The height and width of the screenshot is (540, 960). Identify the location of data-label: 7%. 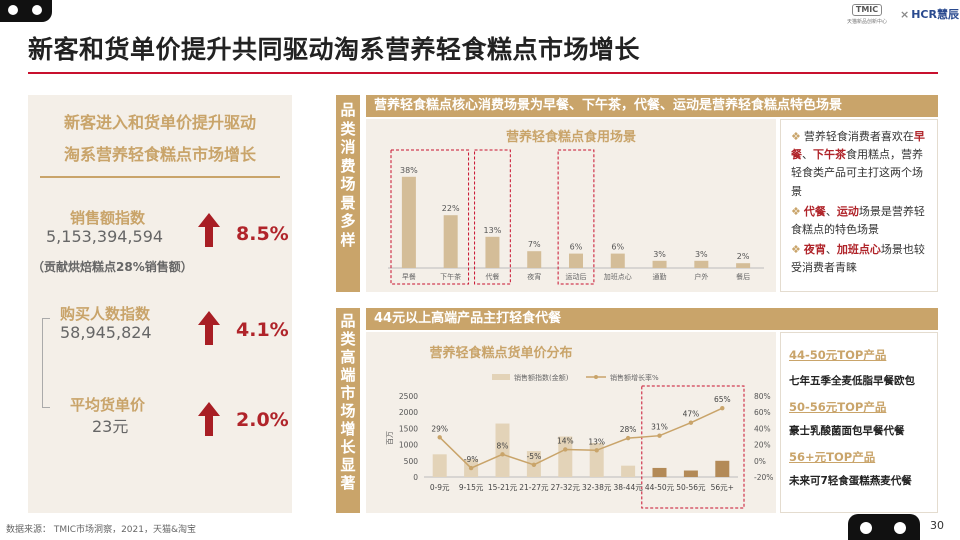
(534, 244).